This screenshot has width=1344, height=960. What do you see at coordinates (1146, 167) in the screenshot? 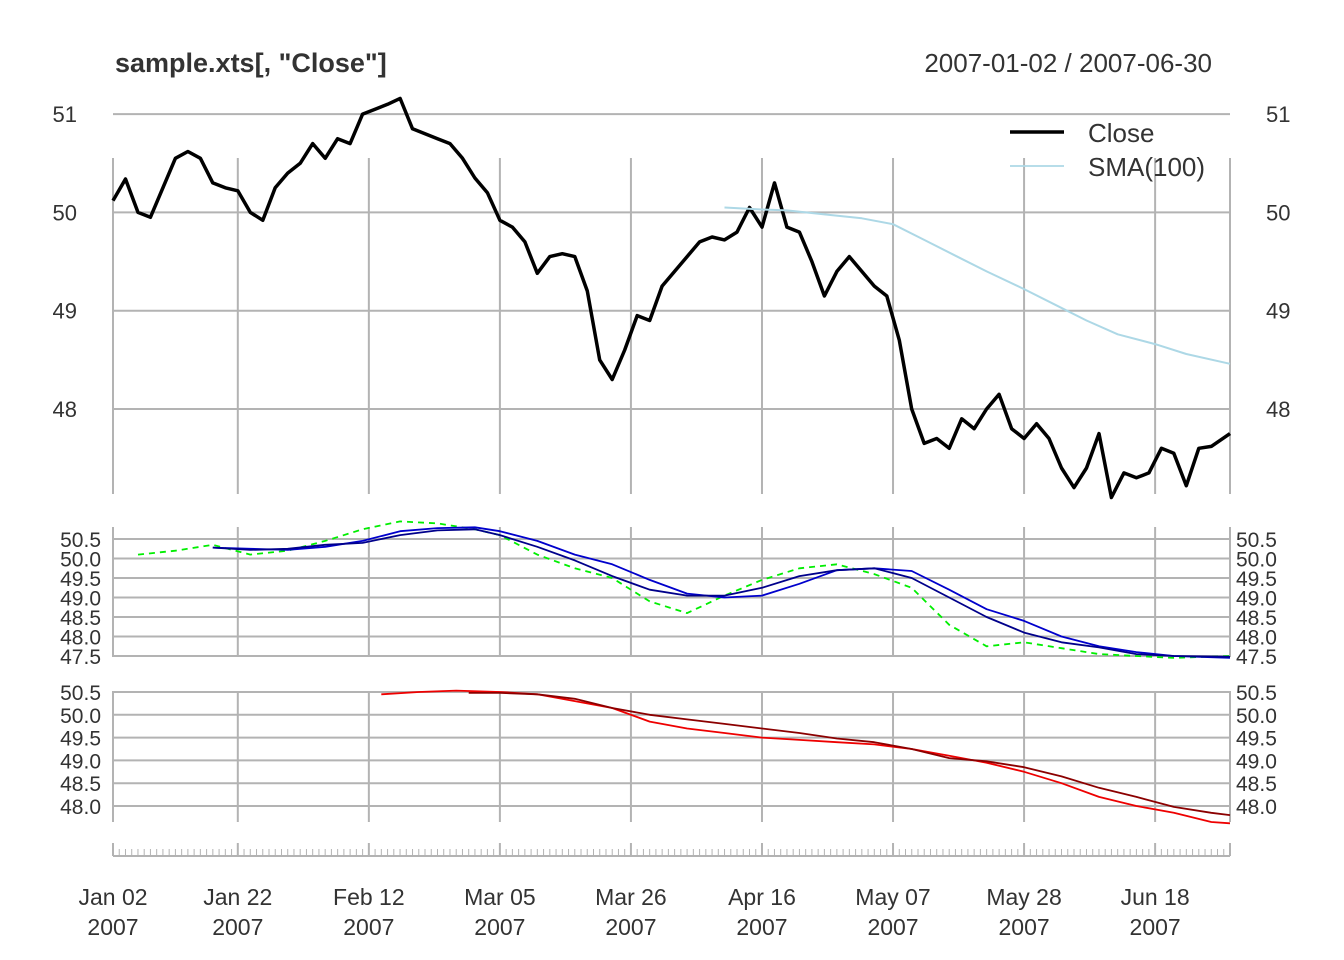
I see `legend-label-sma: SMA(100)` at bounding box center [1146, 167].